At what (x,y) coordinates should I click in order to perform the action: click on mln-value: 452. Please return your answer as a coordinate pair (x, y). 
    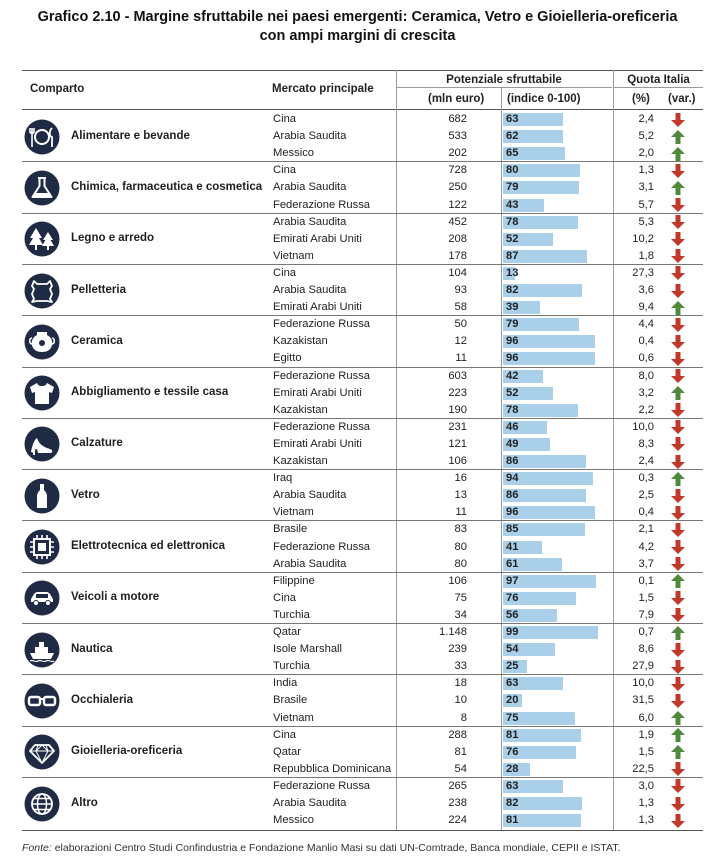
    Looking at the image, I should click on (457, 221).